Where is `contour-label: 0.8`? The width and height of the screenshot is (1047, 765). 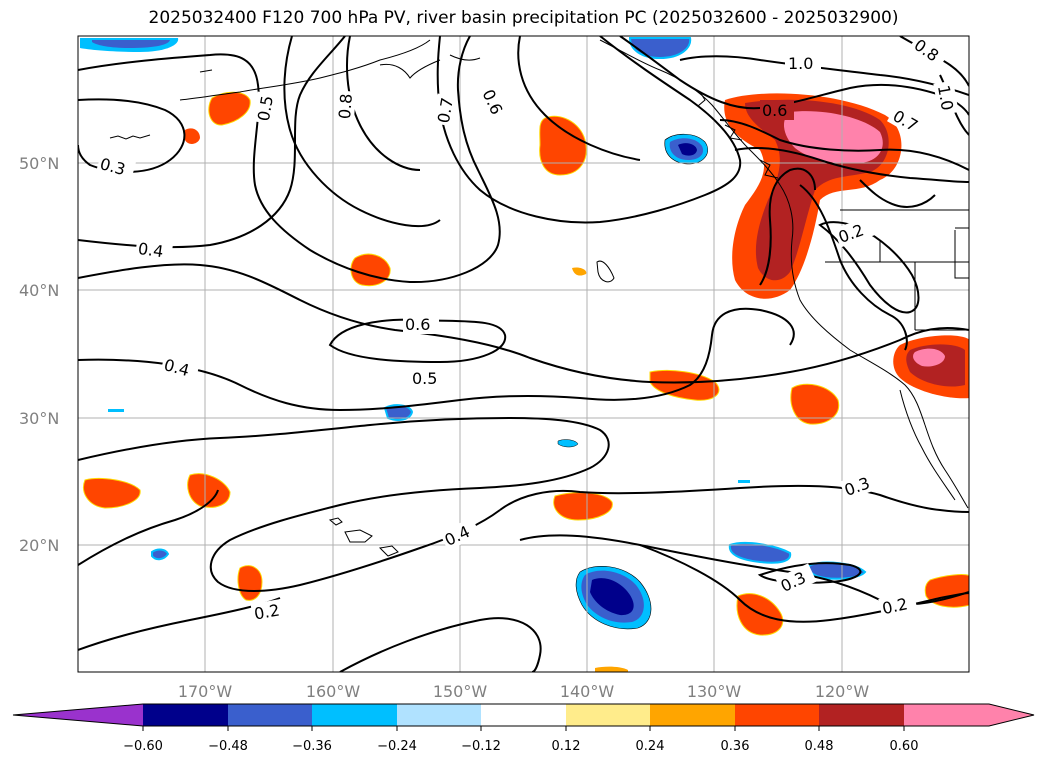
contour-label: 0.8 is located at coordinates (345, 106).